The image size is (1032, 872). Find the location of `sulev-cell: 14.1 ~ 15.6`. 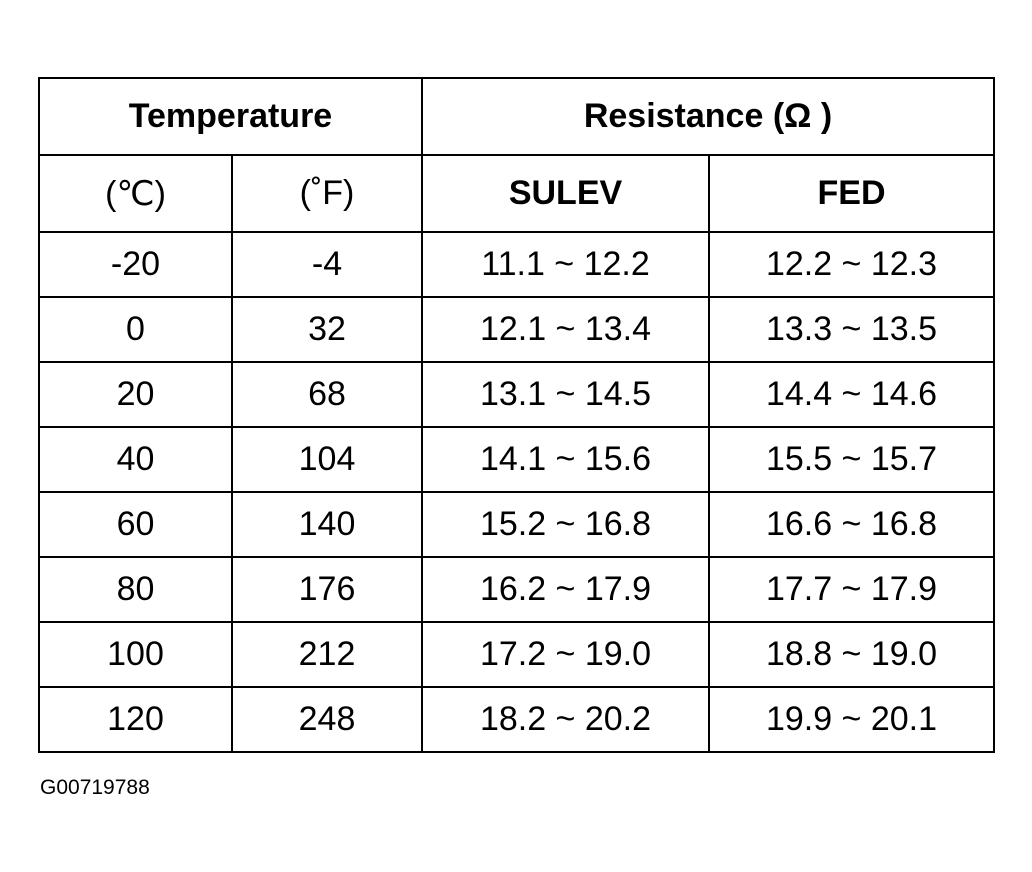

sulev-cell: 14.1 ~ 15.6 is located at coordinates (565, 459).